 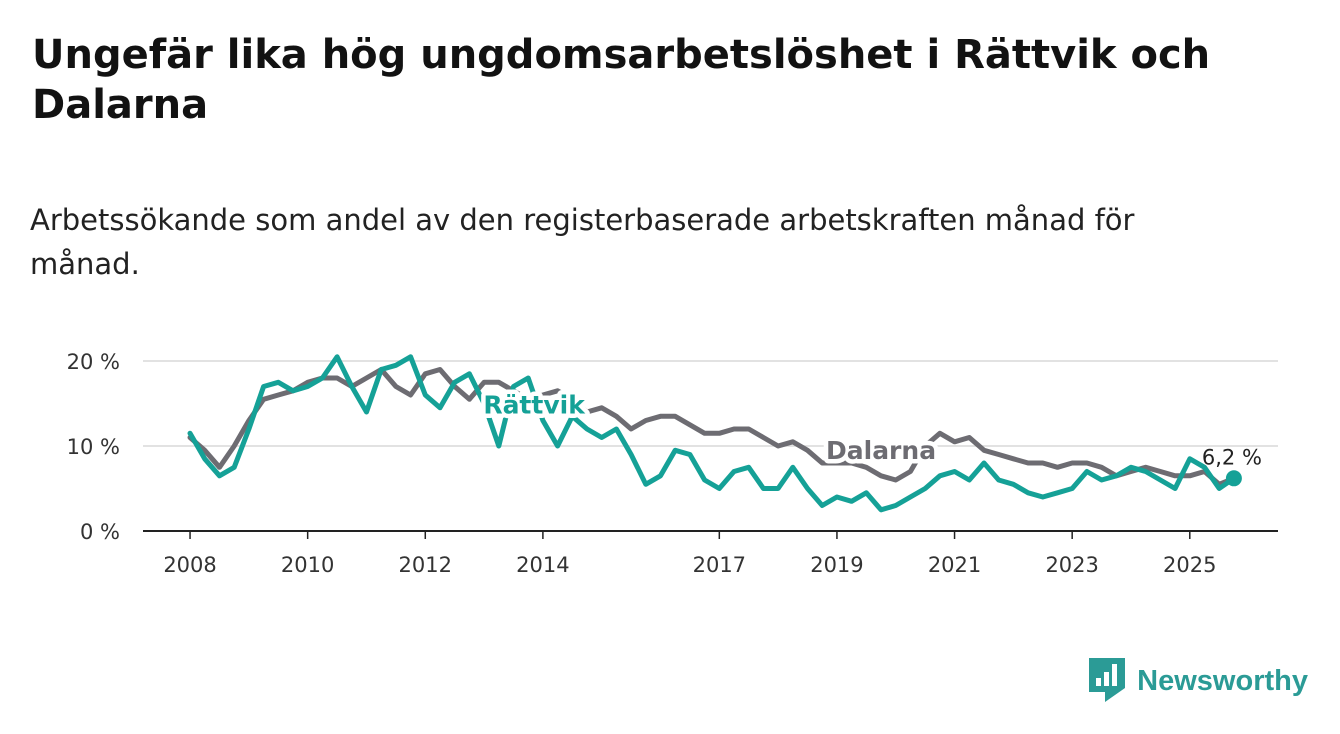 I want to click on brand-logo: Newsworthy, so click(x=1198, y=681).